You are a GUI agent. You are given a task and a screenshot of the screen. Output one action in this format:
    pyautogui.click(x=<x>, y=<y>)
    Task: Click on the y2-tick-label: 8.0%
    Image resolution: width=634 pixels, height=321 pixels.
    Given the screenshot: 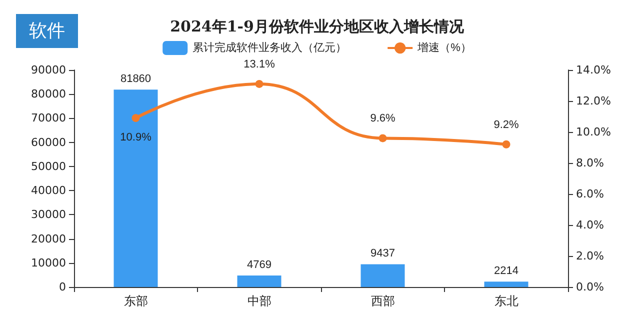 What is the action you would take?
    pyautogui.click(x=590, y=163)
    